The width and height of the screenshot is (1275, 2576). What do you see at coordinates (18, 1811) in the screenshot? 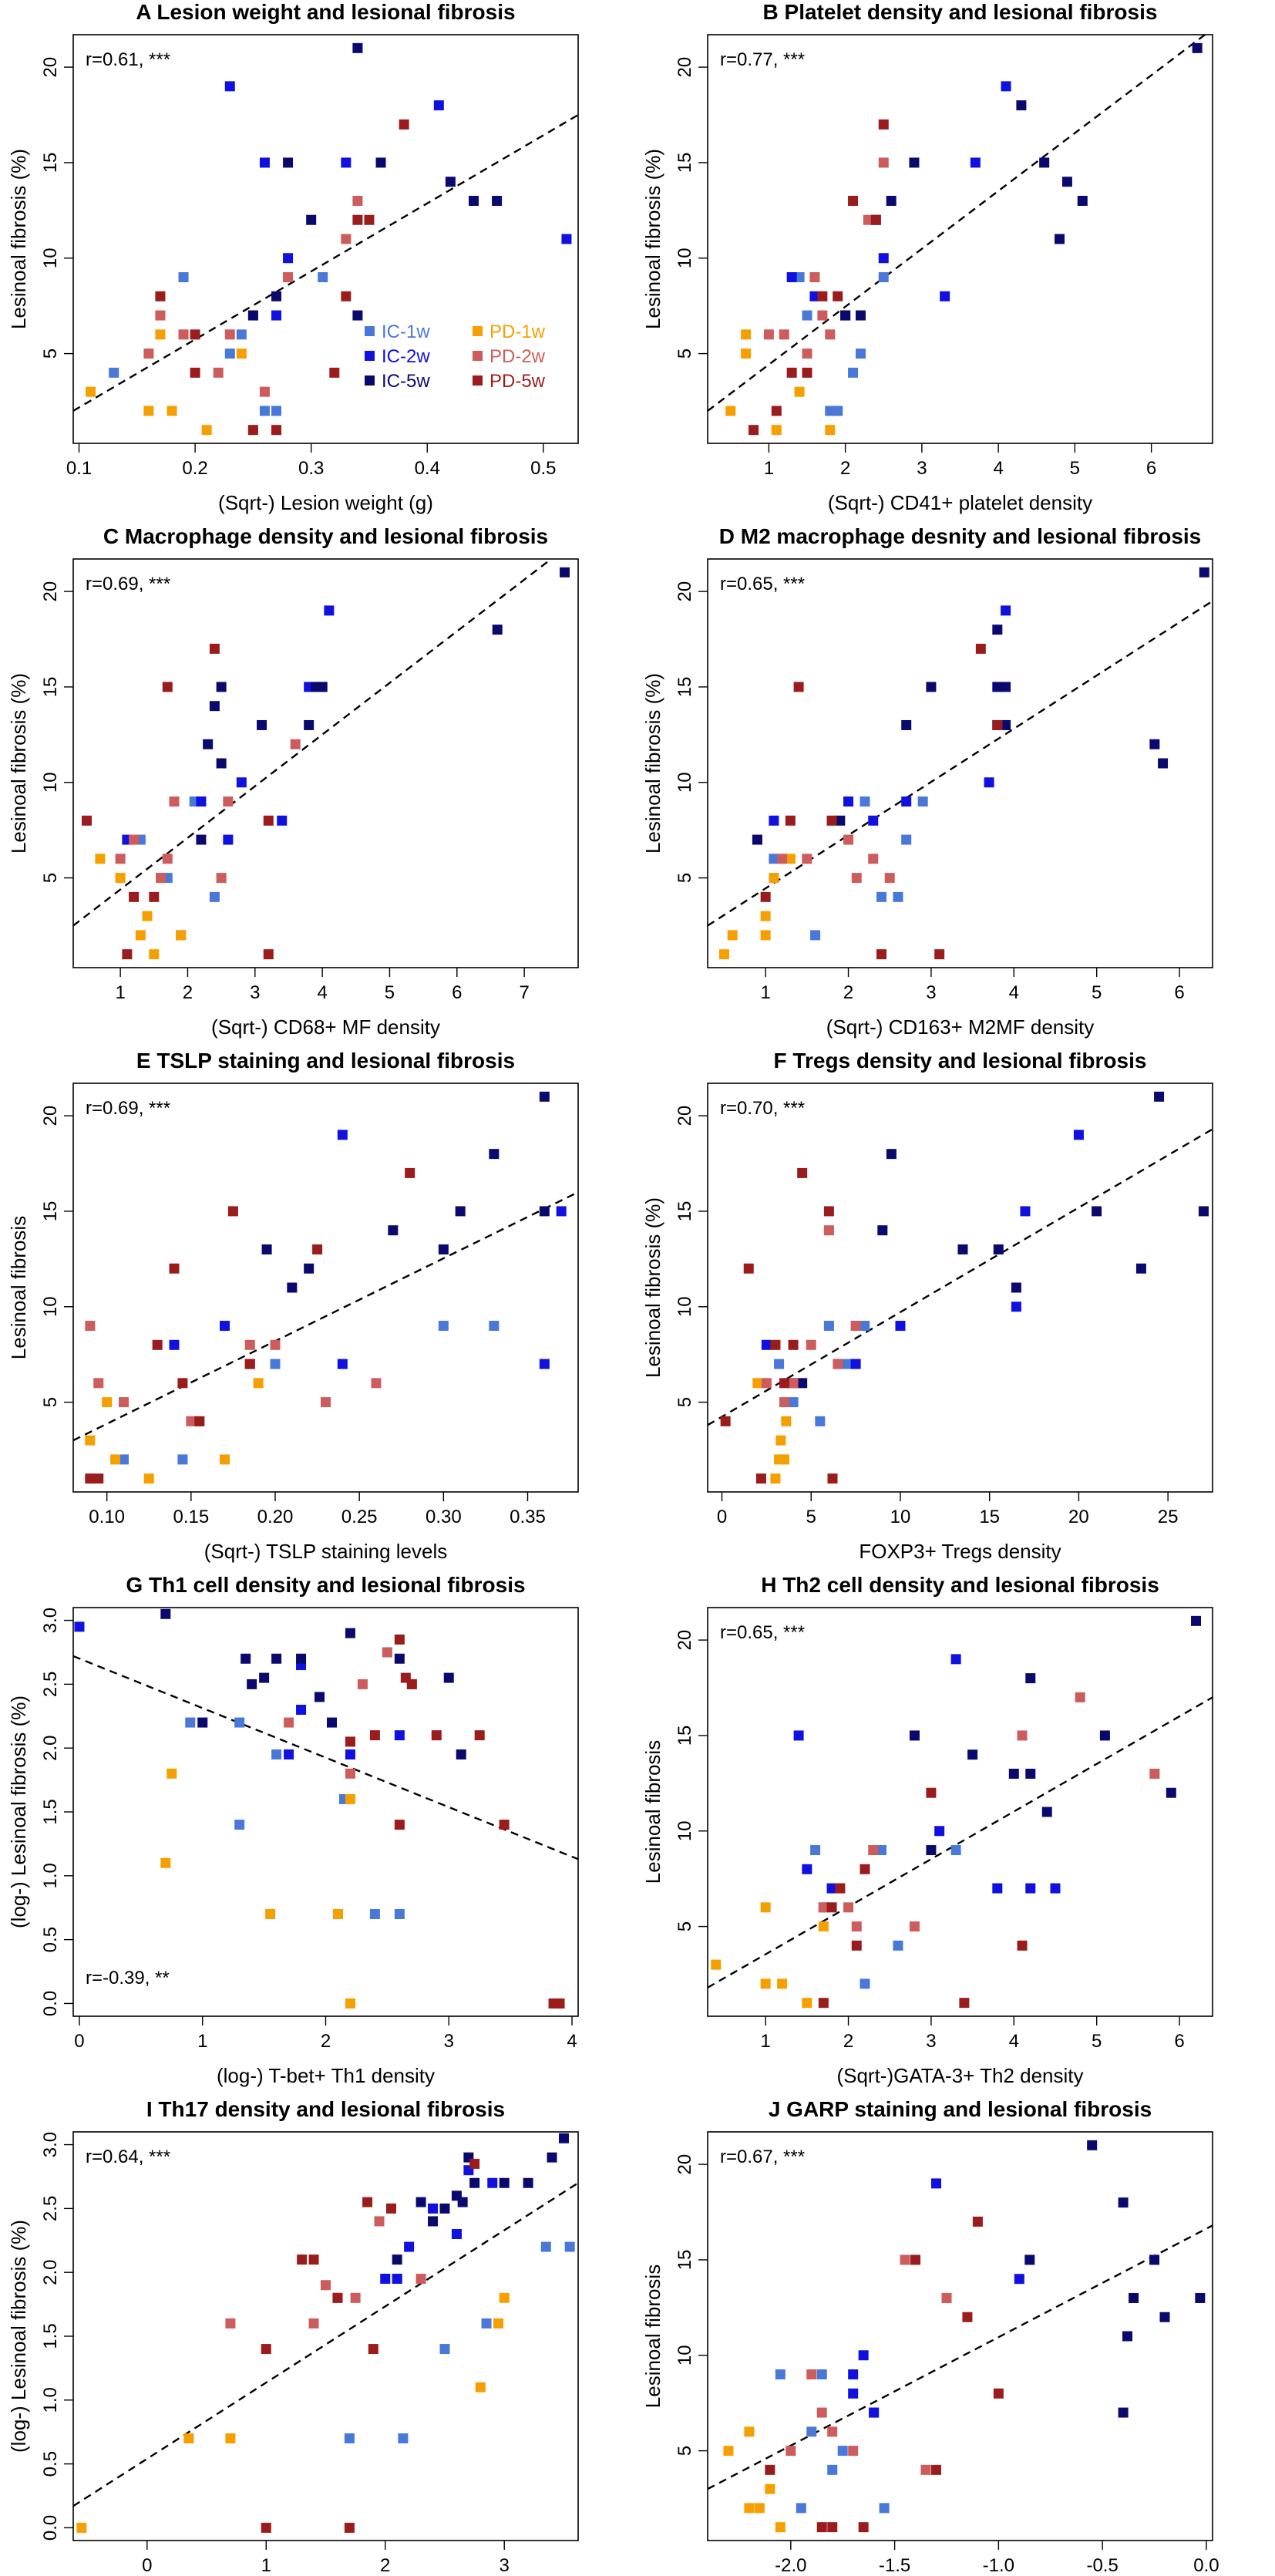
I see `y-axis-label: (log-) Lesinoal fibrosis (%)` at bounding box center [18, 1811].